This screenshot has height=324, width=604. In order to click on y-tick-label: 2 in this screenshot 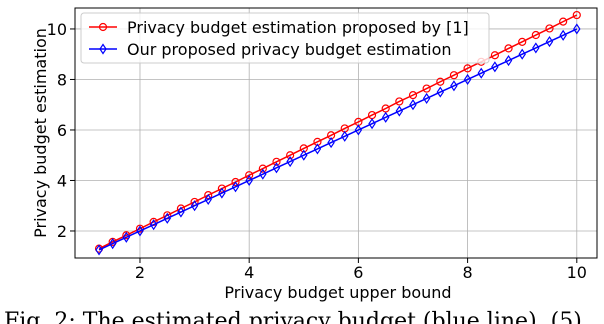, I will do `click(62, 231)`.